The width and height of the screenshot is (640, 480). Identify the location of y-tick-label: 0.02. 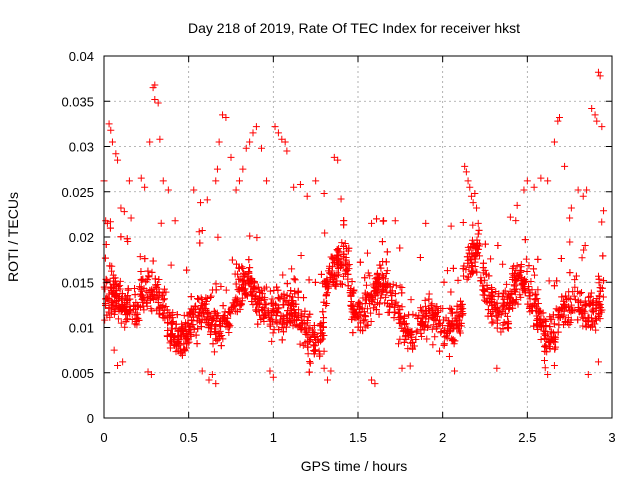
(81, 237).